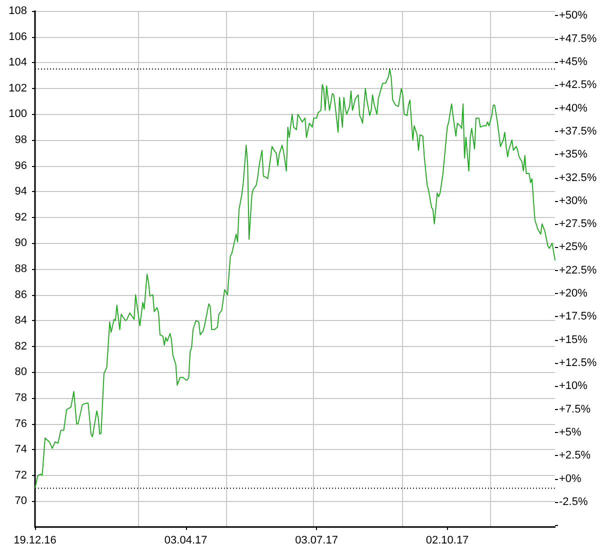  I want to click on y-tick-label: 90, so click(20, 243).